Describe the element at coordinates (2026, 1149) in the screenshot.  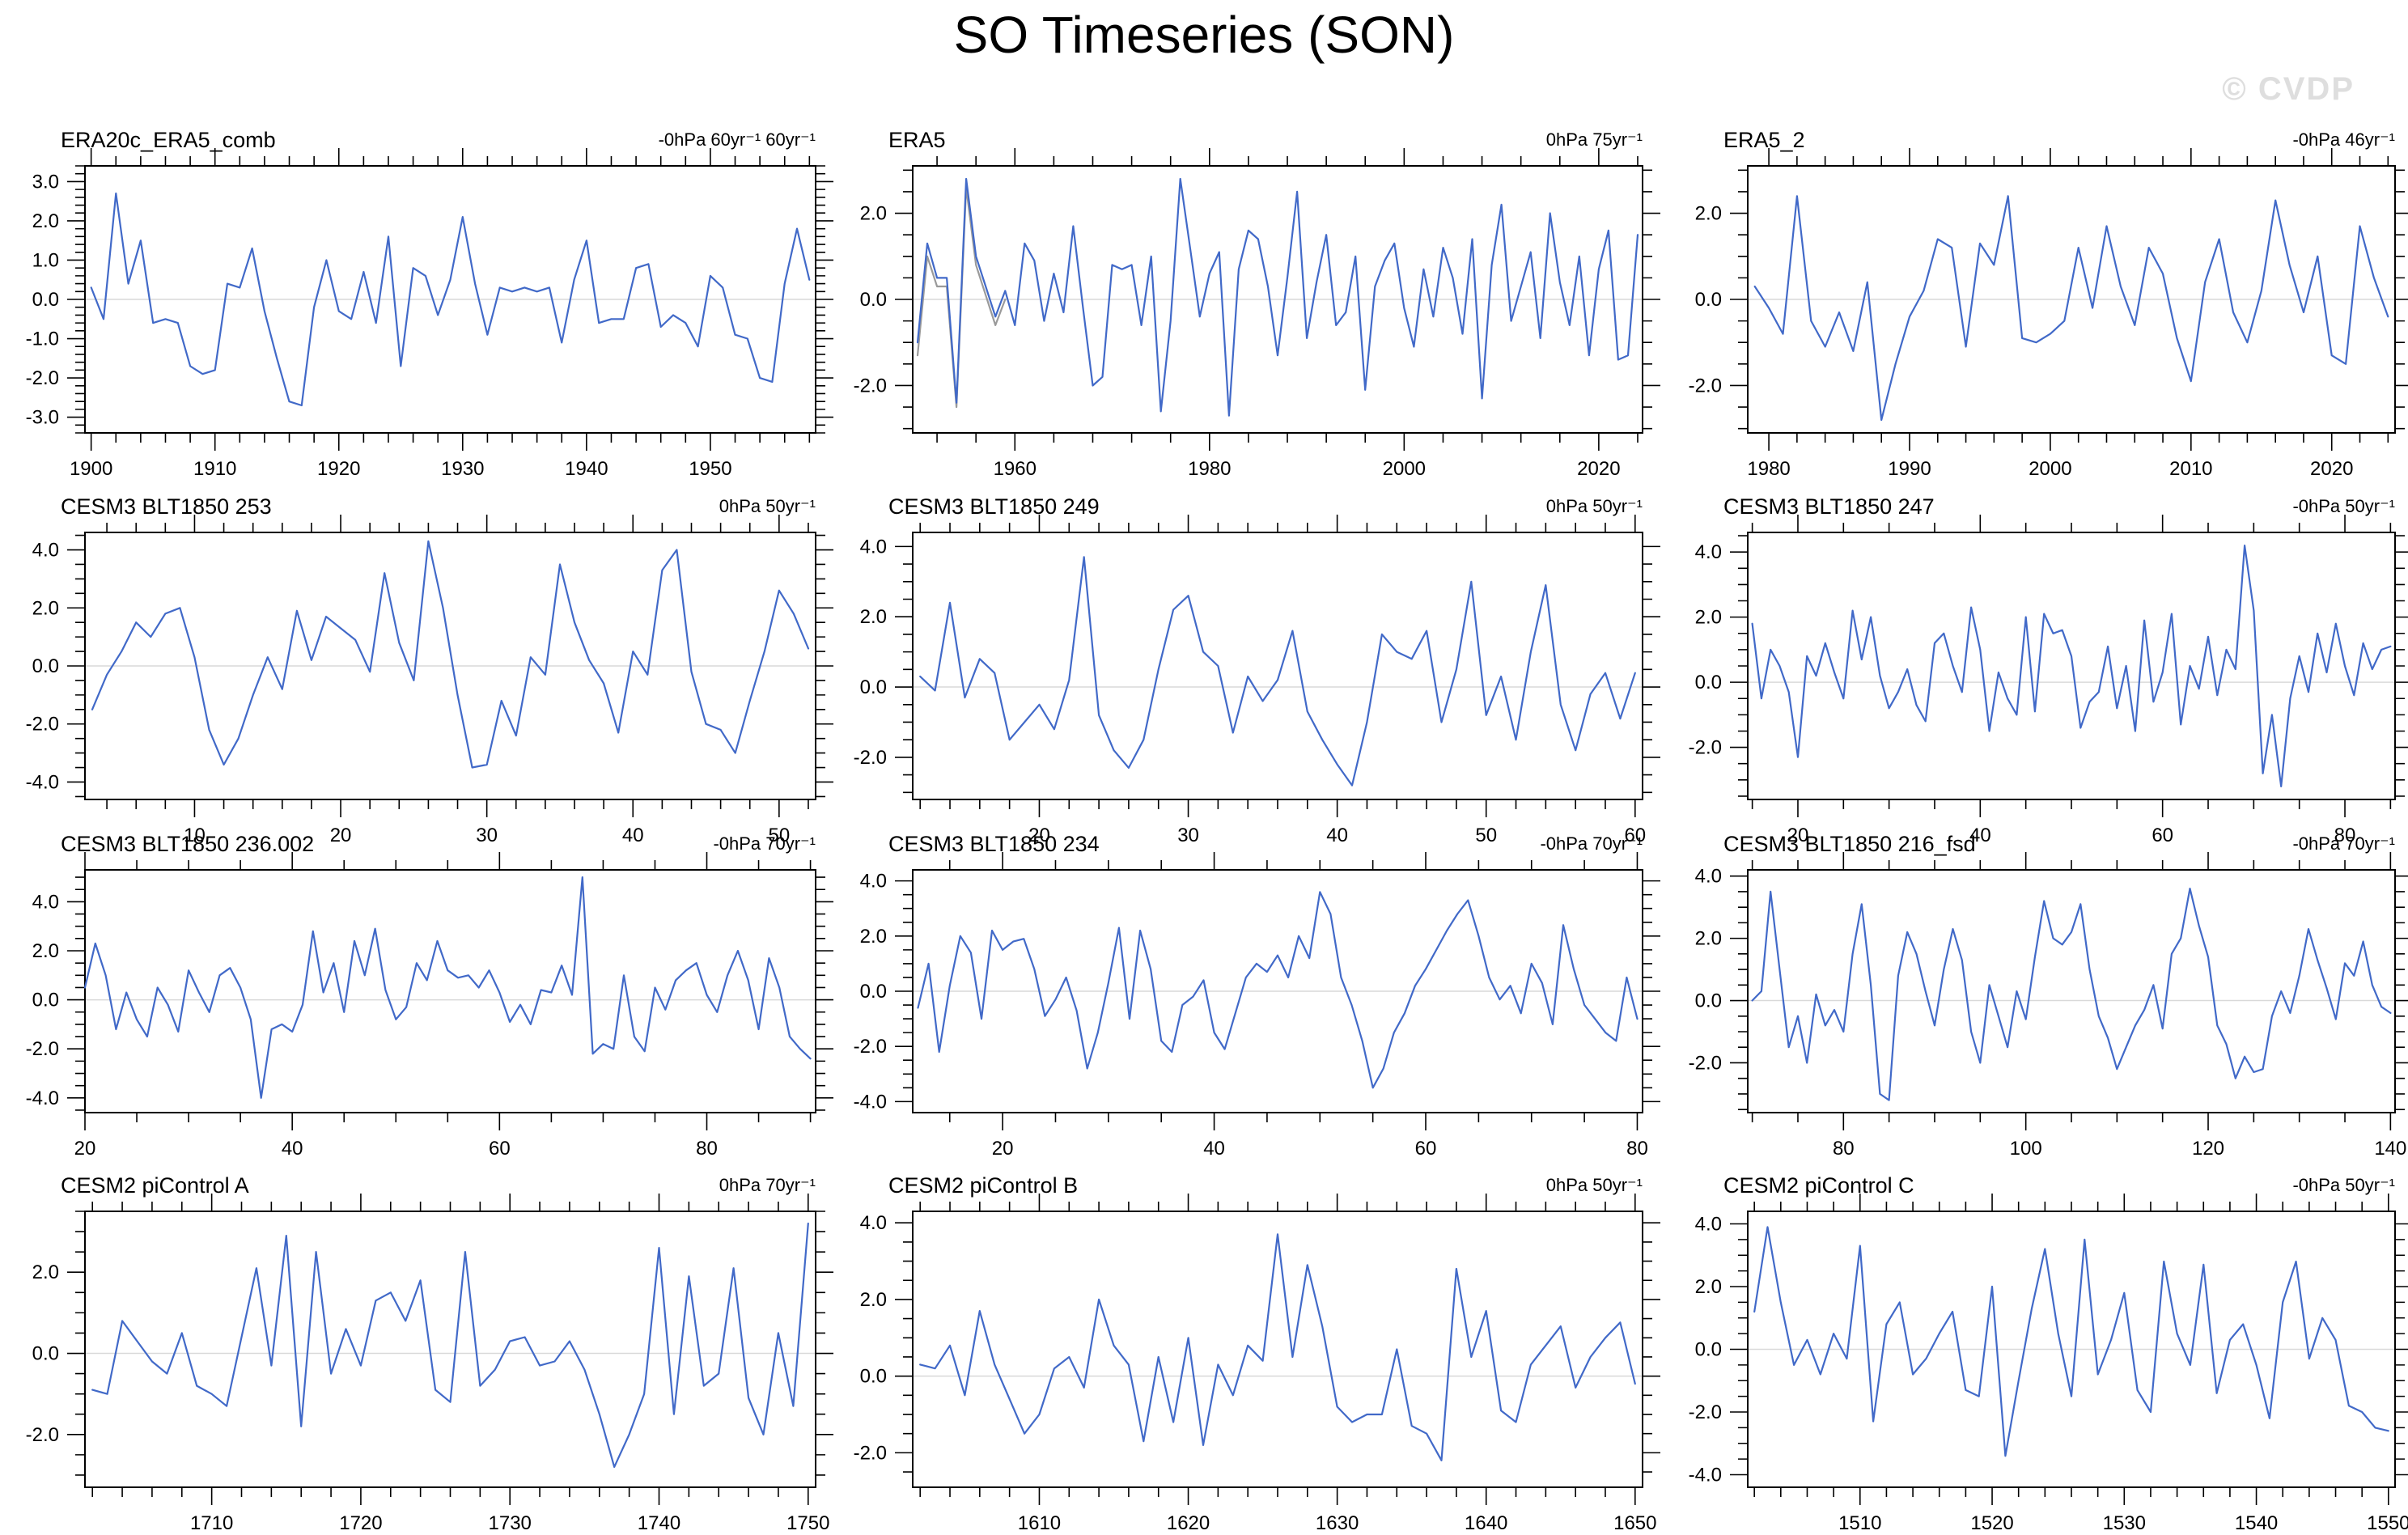
I see `x-tick-label: 100` at that location.